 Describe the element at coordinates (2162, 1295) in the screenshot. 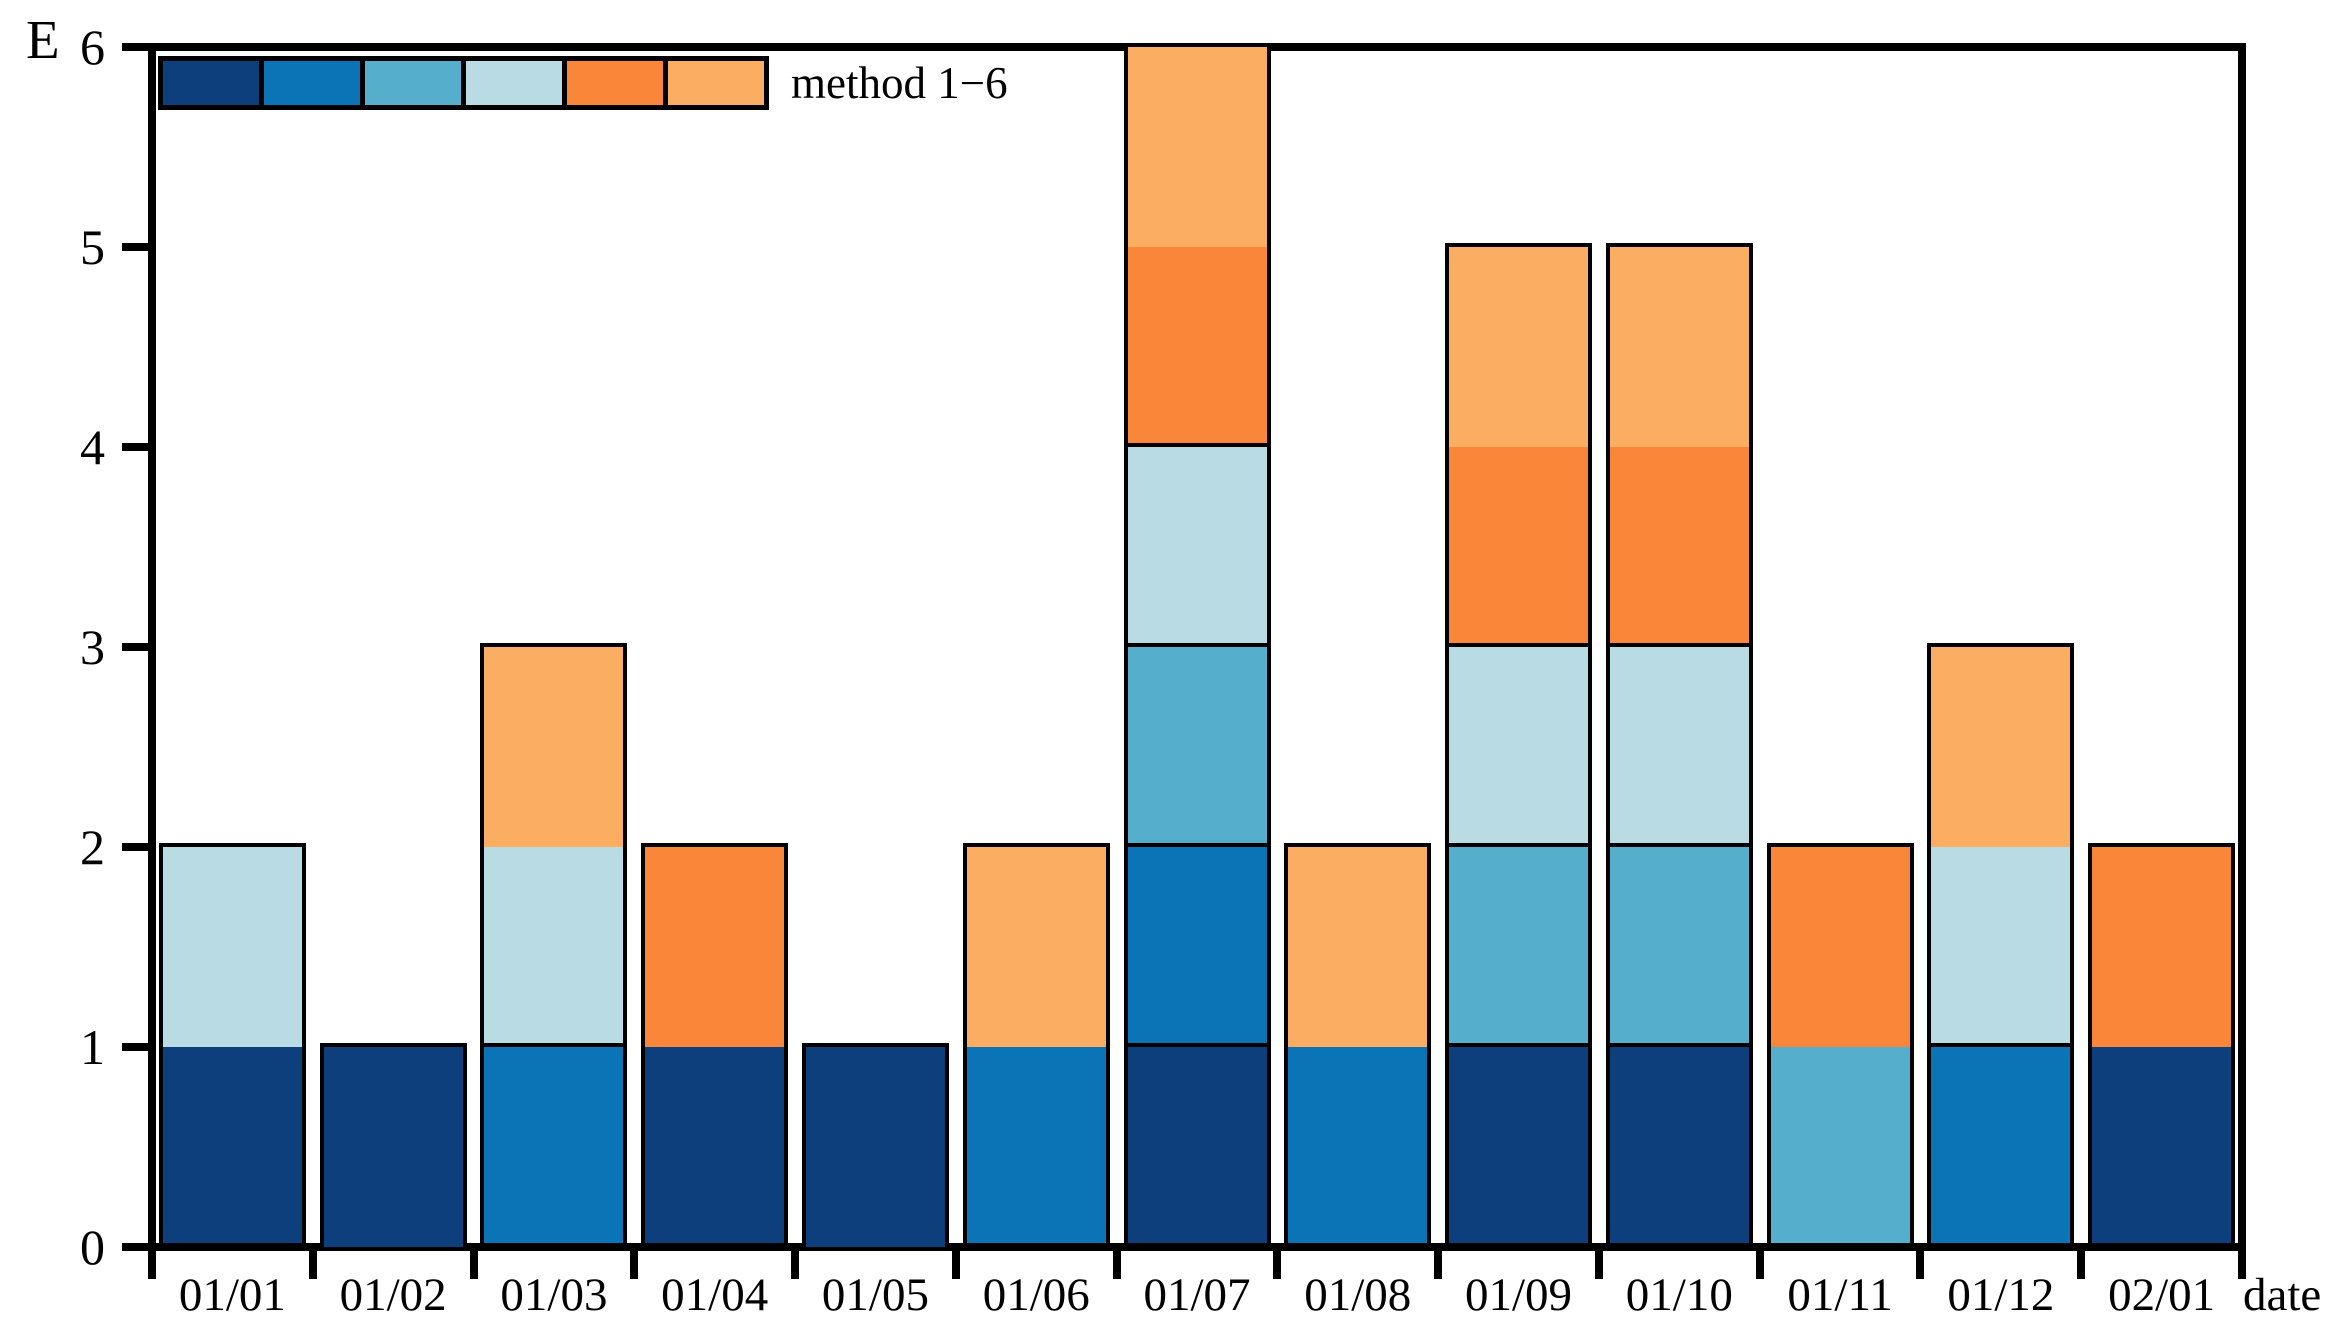

I see `x-tick-label: 02/01` at that location.